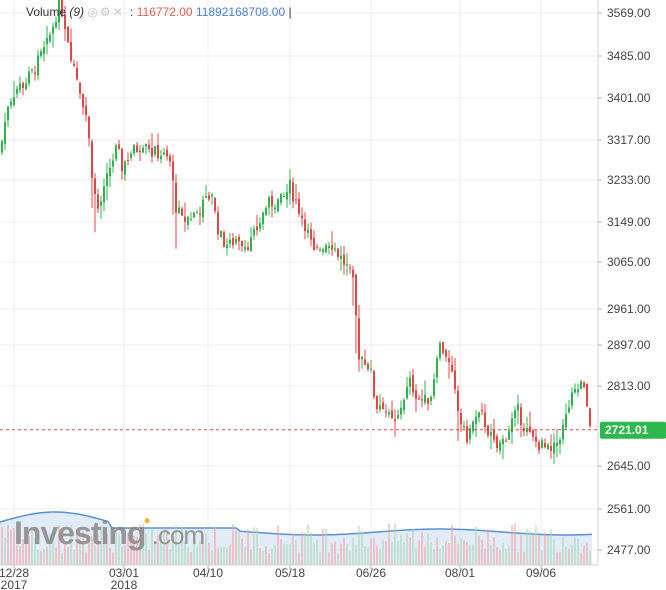 The height and width of the screenshot is (590, 666). What do you see at coordinates (629, 386) in the screenshot?
I see `y-tick-label: 2813.00` at bounding box center [629, 386].